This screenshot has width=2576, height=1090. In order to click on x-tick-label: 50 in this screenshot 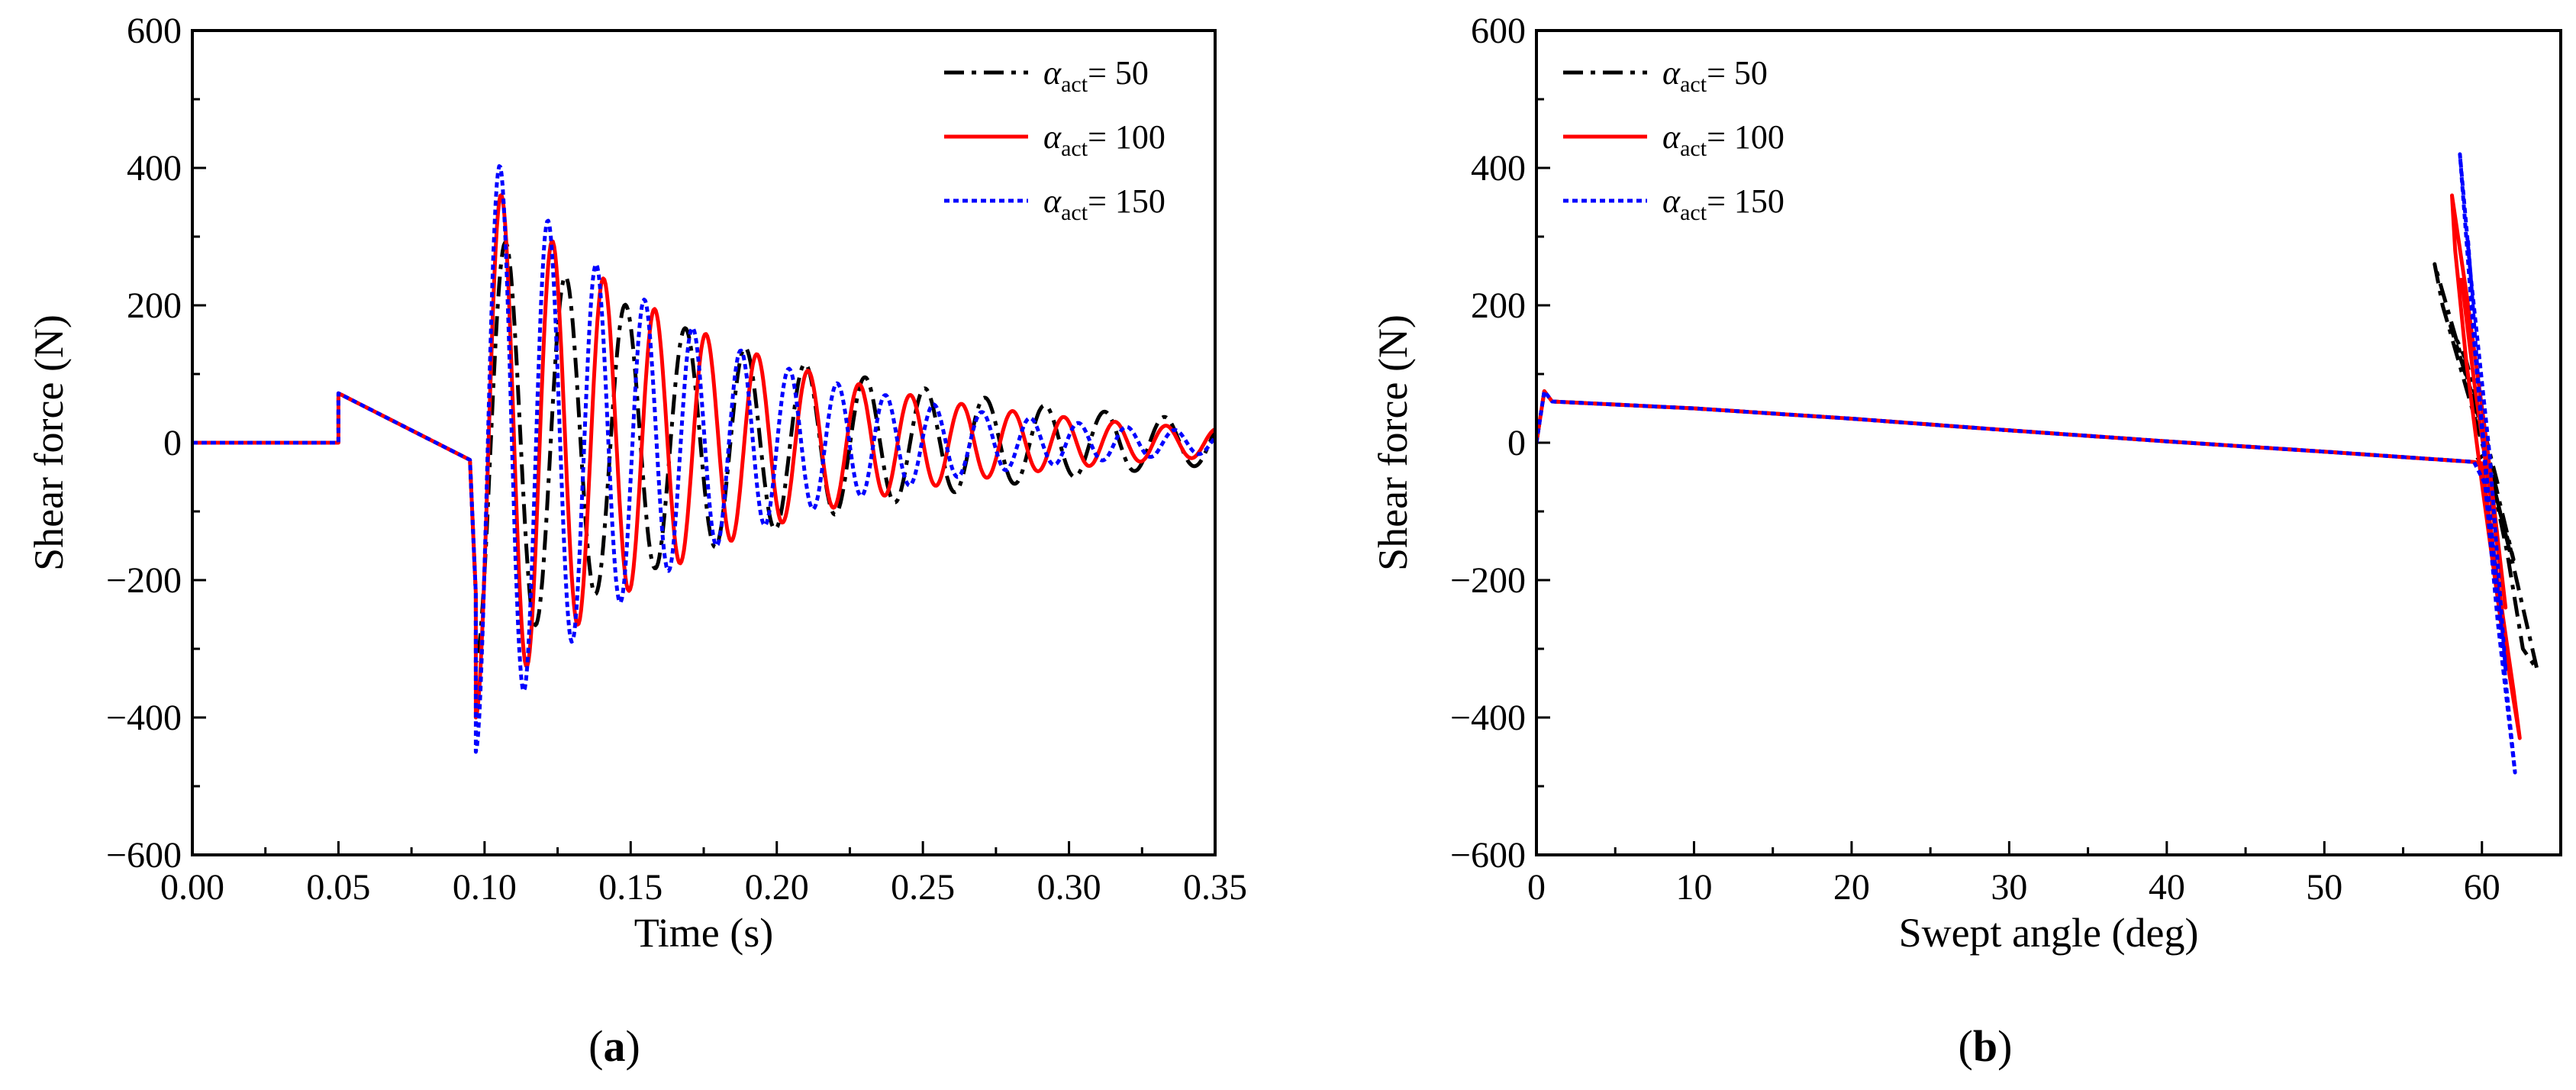, I will do `click(2324, 887)`.